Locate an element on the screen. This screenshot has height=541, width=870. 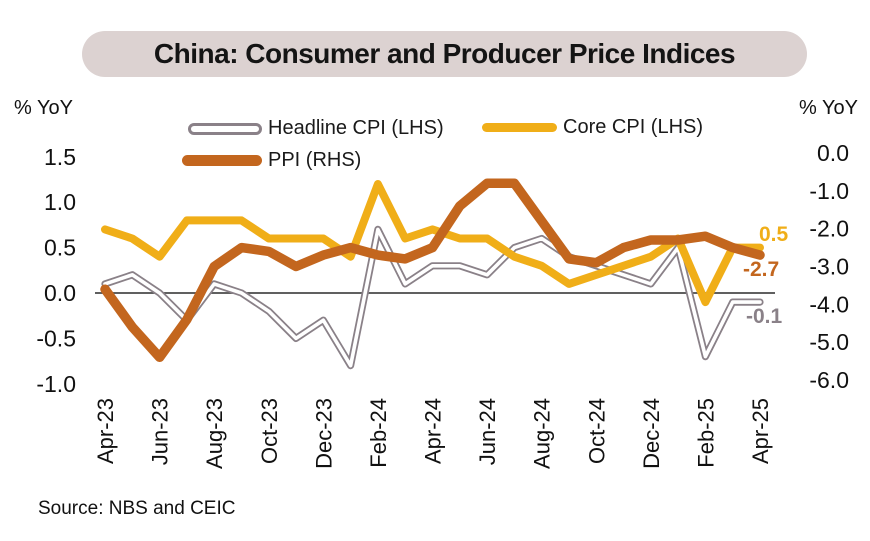
left-axis-tick-label: 0.5 is located at coordinates (60, 248).